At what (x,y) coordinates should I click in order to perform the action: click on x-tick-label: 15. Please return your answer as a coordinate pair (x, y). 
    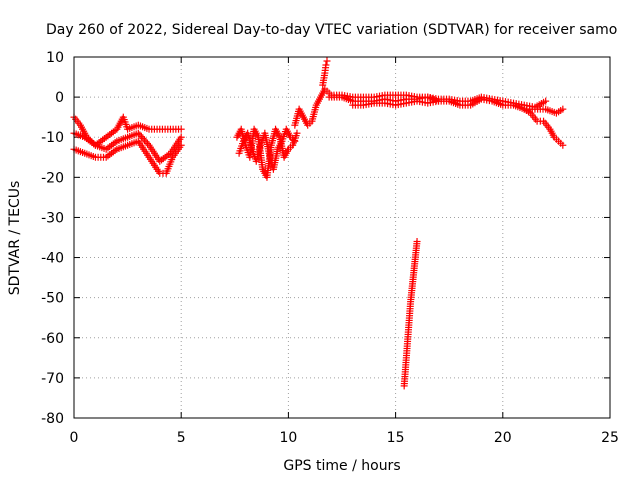
    Looking at the image, I should click on (396, 438).